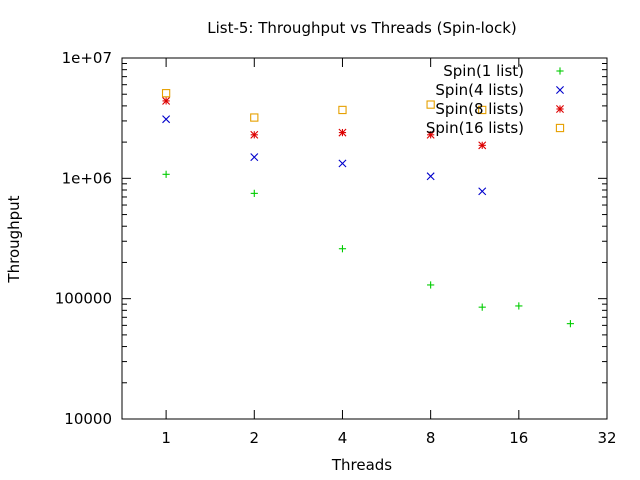 The image size is (640, 480). Describe the element at coordinates (83, 299) in the screenshot. I see `y-tick-label: 100000` at that location.